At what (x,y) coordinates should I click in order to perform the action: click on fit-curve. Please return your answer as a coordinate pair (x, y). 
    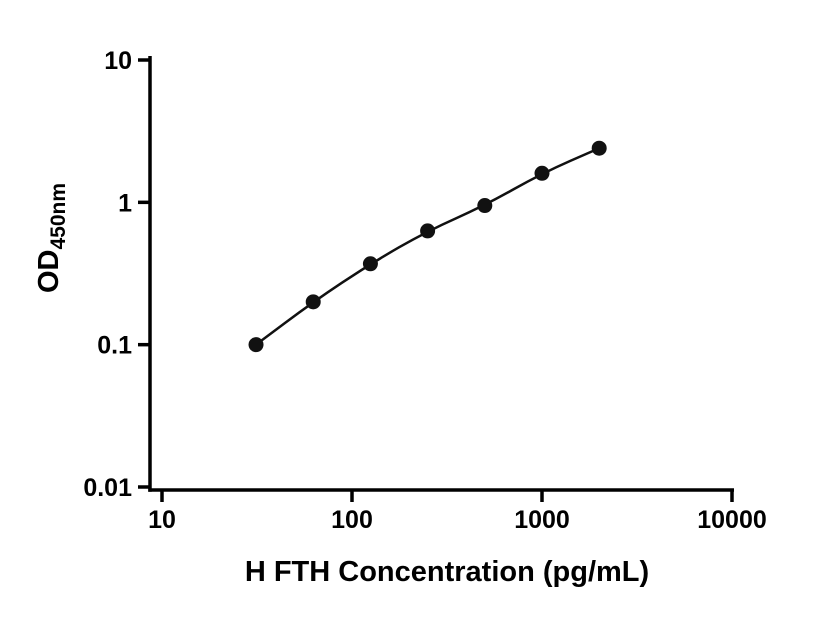
    Looking at the image, I should click on (427, 246).